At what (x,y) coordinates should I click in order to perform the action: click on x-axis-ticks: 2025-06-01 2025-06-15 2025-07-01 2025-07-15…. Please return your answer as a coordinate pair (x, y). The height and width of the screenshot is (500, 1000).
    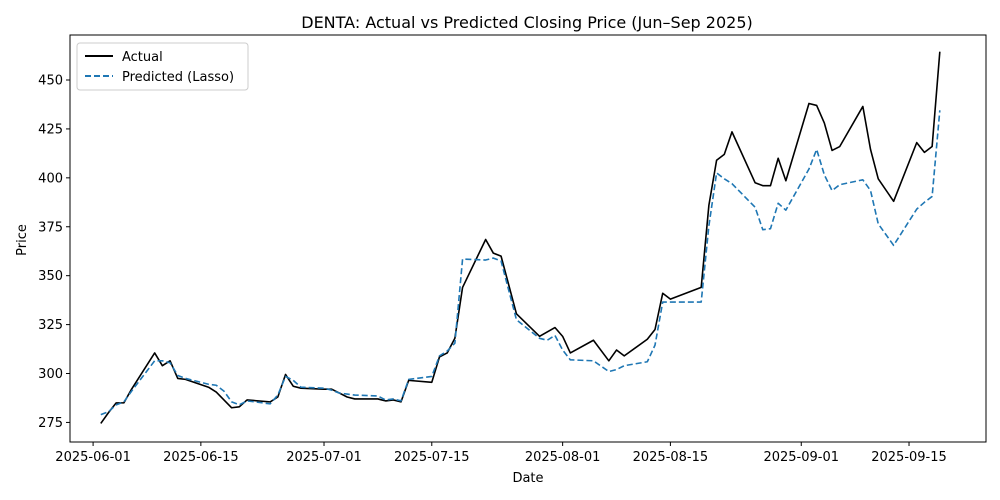
    Looking at the image, I should click on (501, 453).